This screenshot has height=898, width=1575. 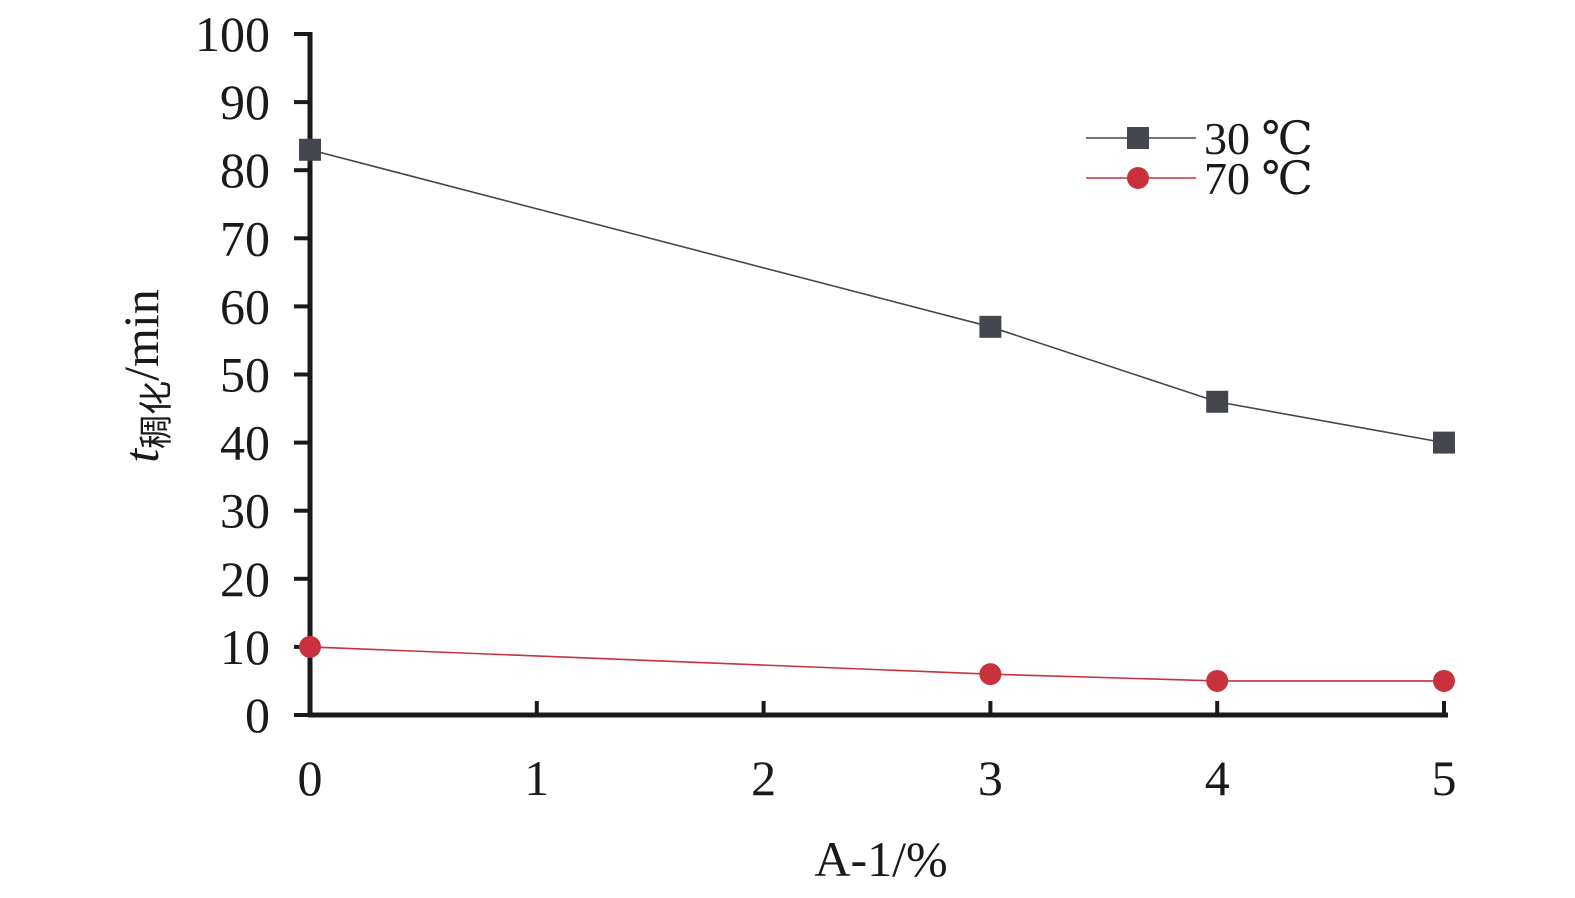 What do you see at coordinates (245, 102) in the screenshot?
I see `y-tick-label: 90` at bounding box center [245, 102].